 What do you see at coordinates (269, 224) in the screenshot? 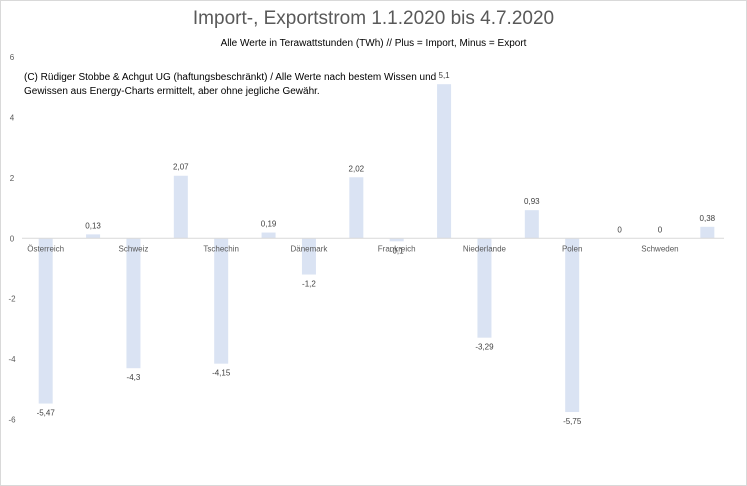
I see `data-label: 0,19` at bounding box center [269, 224].